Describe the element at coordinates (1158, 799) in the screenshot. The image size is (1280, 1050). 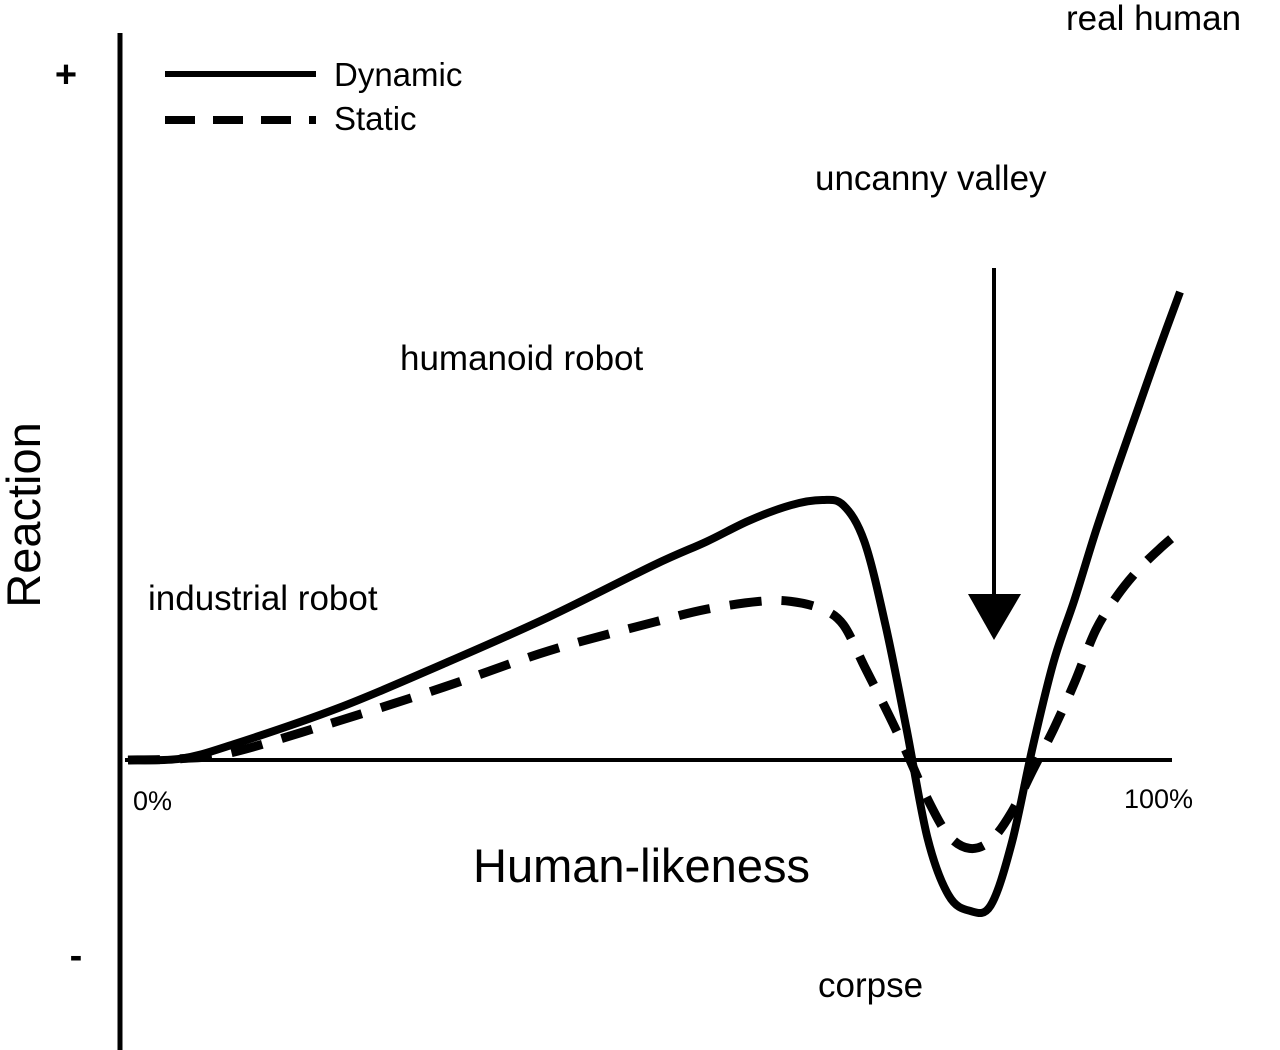
I see `x-tick-100: 100%` at that location.